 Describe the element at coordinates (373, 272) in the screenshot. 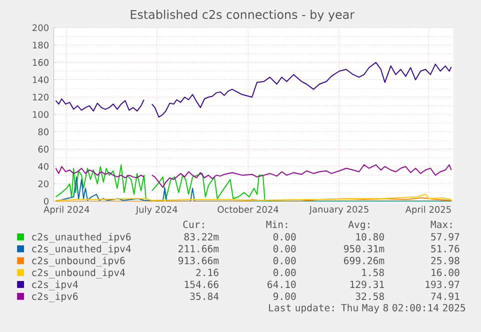

I see `text: 1.58` at that location.